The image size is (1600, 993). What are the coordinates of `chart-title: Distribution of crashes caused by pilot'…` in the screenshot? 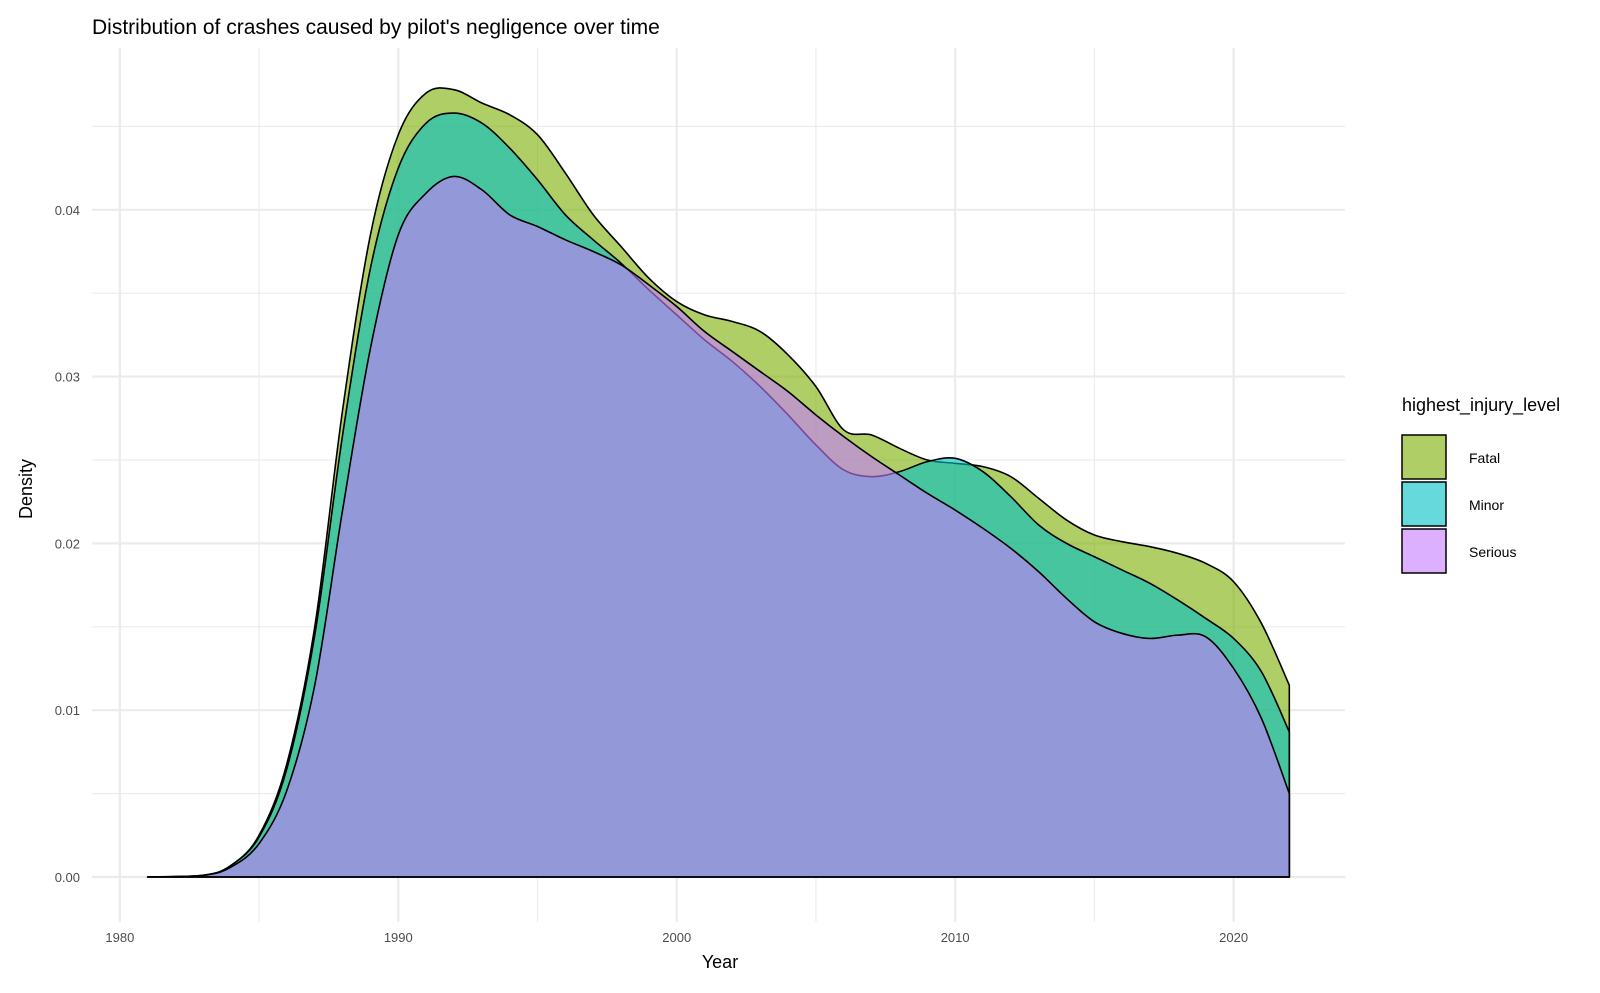 It's located at (376, 27).